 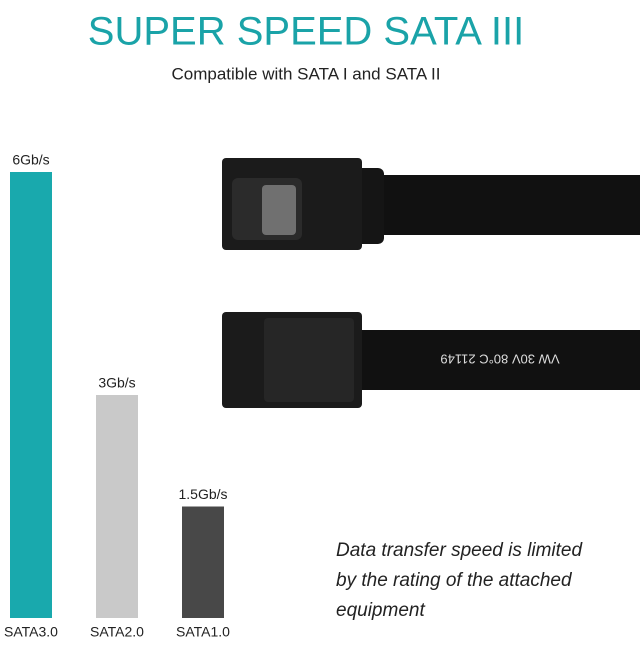 I want to click on x-tick-label: SATA1.0, so click(x=203, y=632).